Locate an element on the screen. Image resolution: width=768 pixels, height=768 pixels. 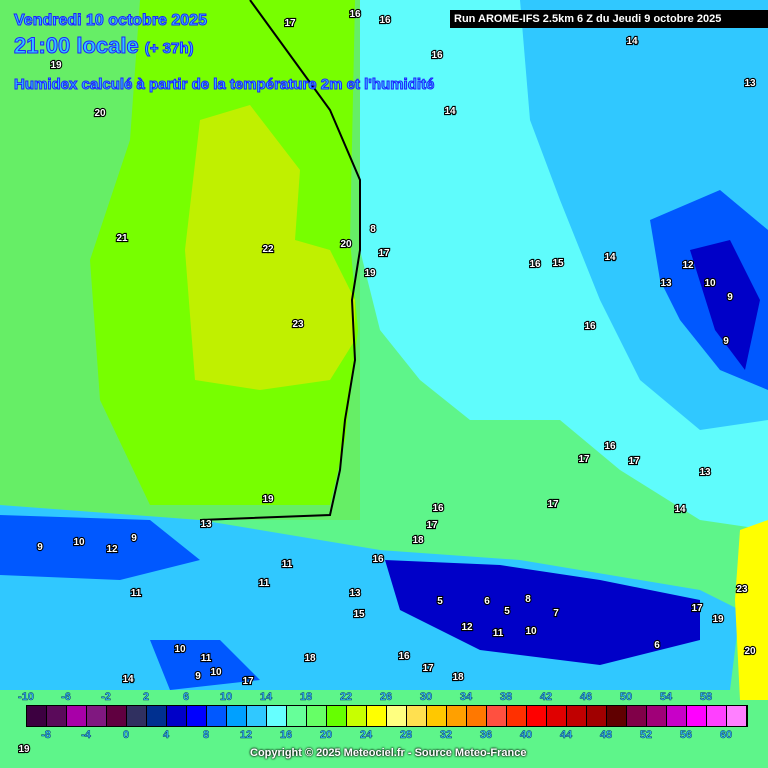
contour-value-label: 22 is located at coordinates (268, 249).